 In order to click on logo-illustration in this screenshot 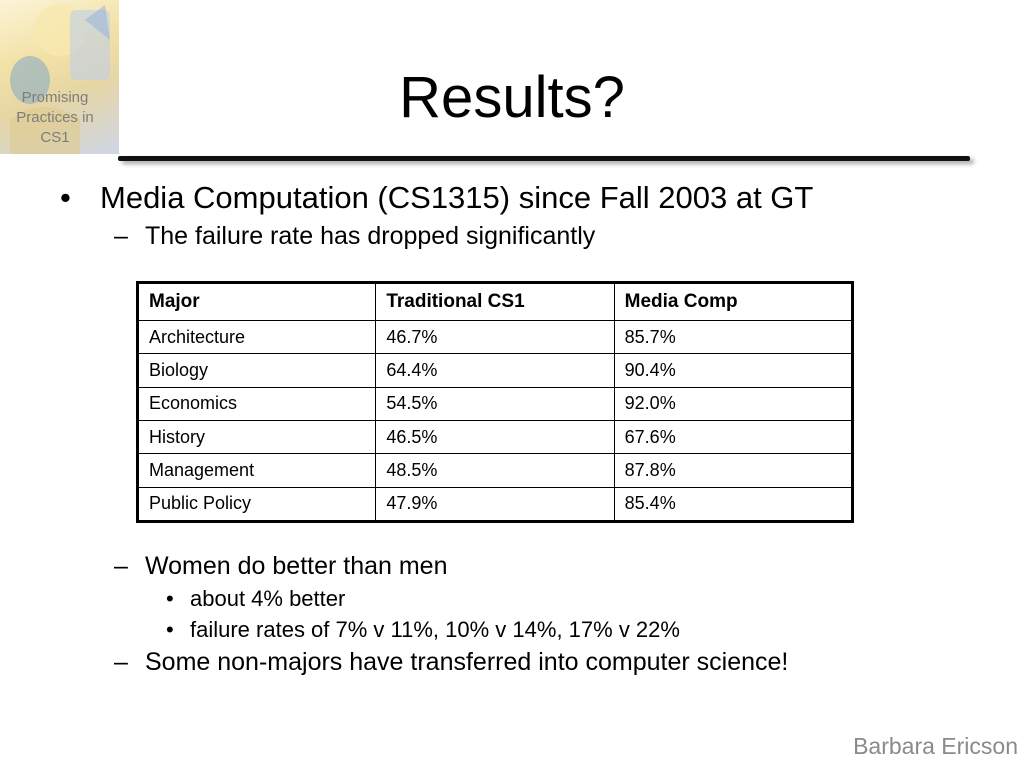, I will do `click(60, 79)`.